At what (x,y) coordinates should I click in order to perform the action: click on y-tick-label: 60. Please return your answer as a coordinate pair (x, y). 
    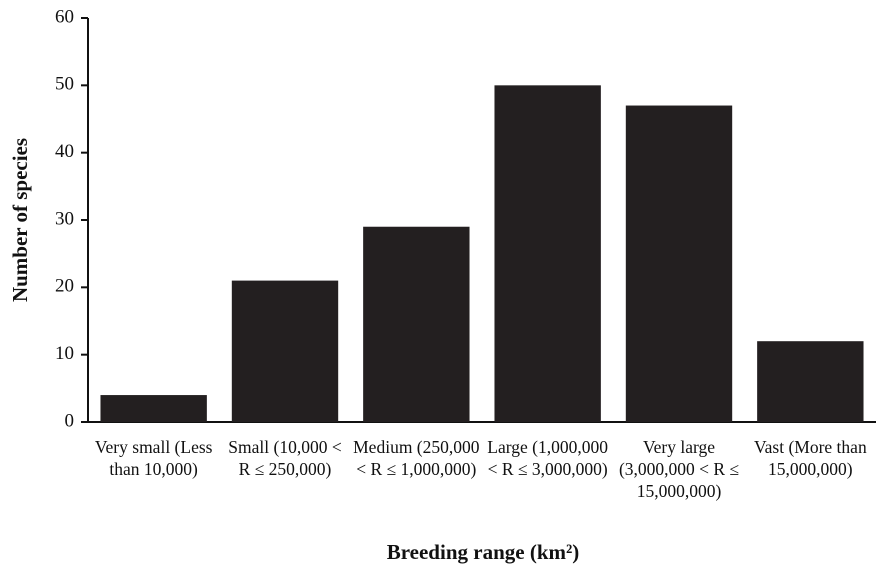
    Looking at the image, I should click on (64, 16).